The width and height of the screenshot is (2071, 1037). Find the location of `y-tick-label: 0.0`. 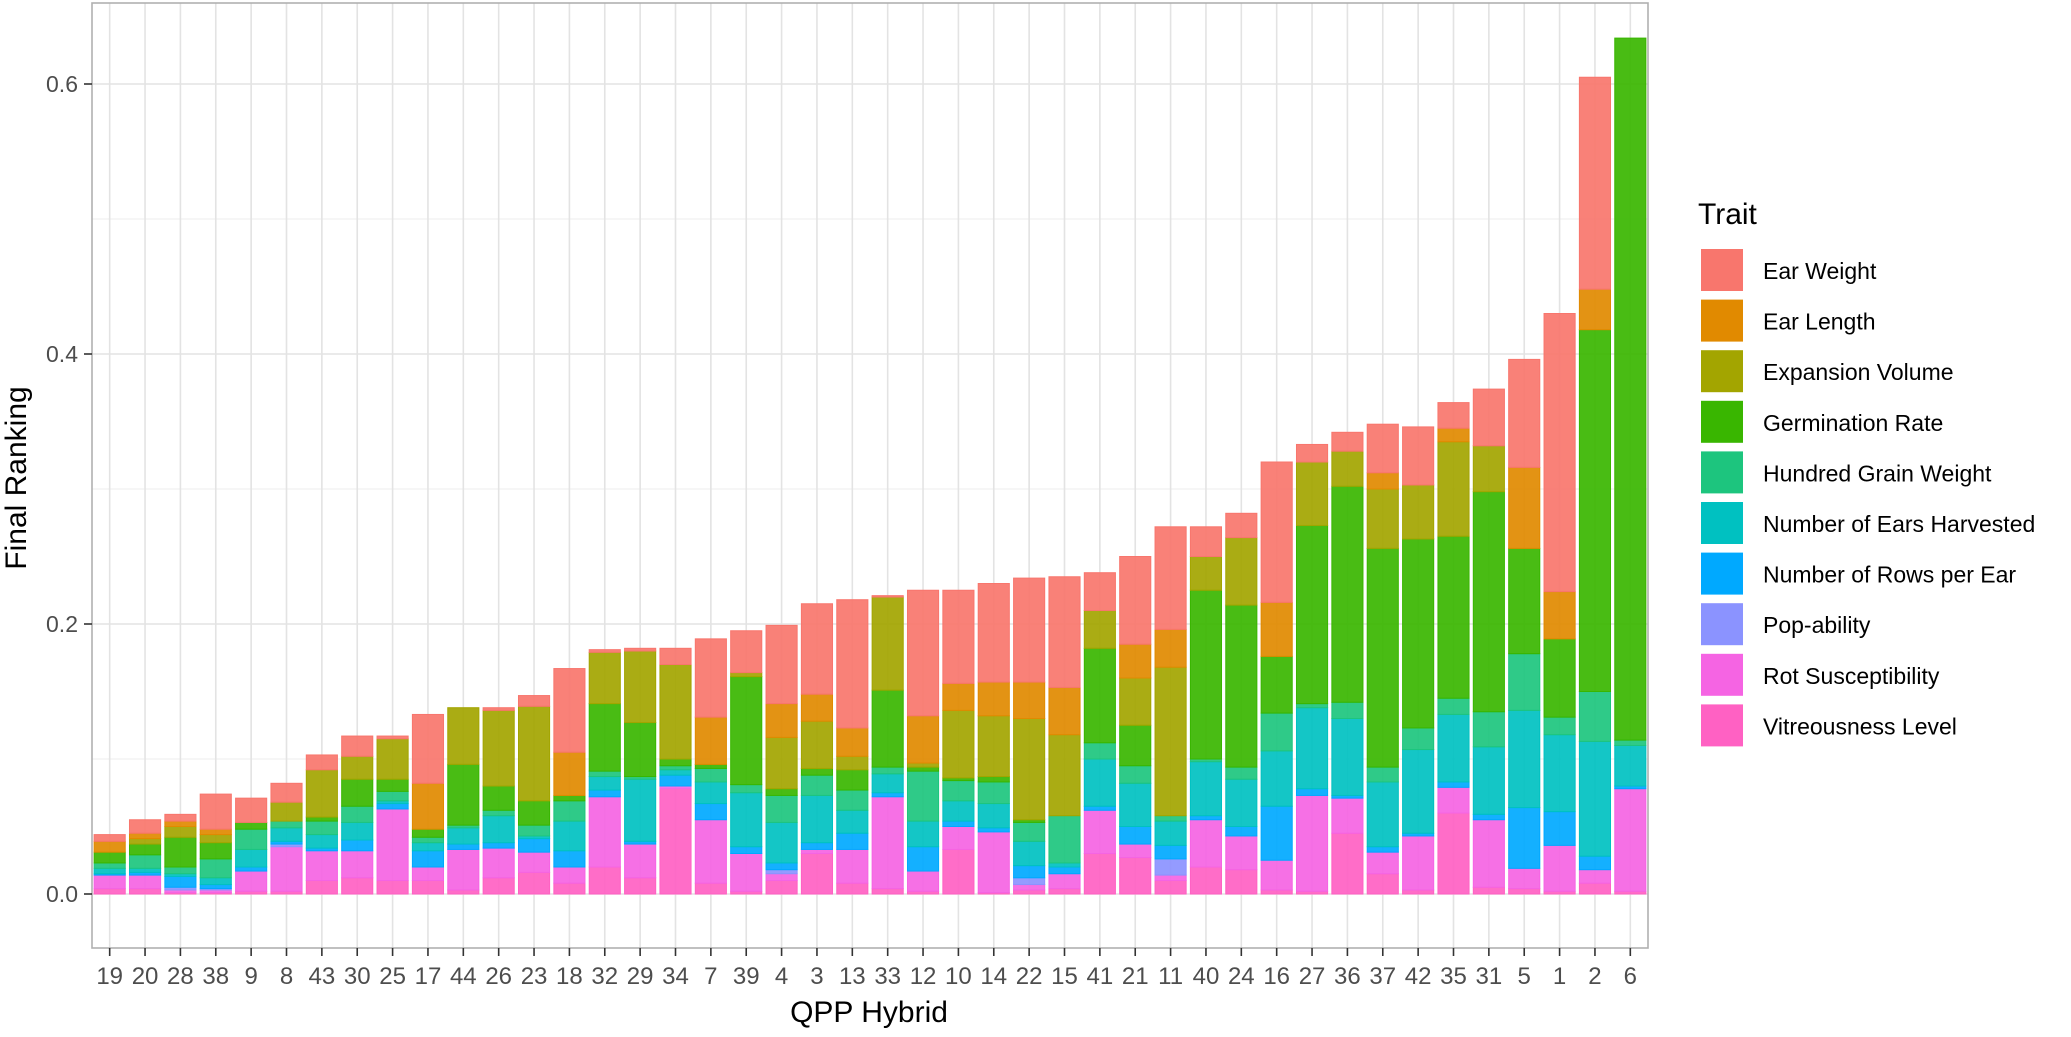

y-tick-label: 0.0 is located at coordinates (62, 894).